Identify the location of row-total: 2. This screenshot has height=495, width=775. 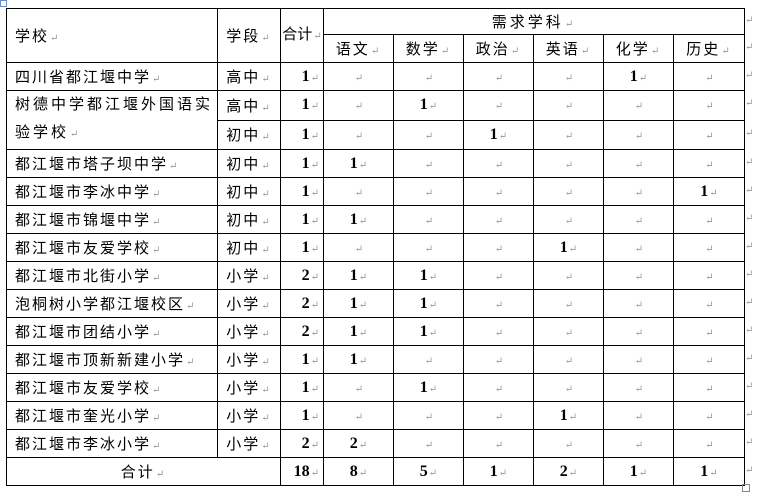
(302, 275).